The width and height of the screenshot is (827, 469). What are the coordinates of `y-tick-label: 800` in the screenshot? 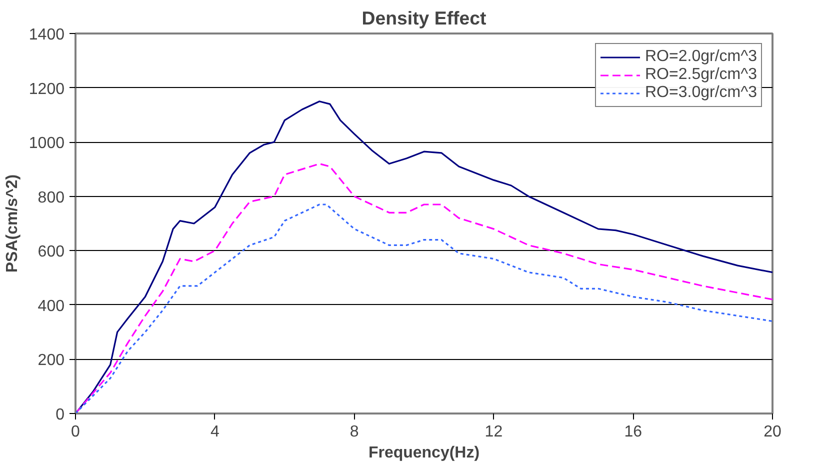 It's located at (51, 197).